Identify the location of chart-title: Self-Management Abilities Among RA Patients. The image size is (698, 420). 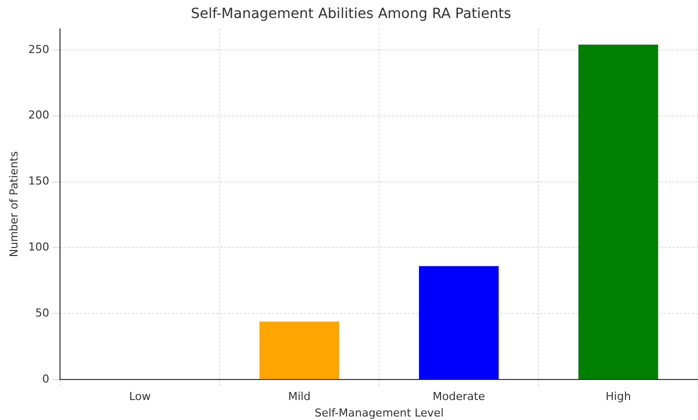
(351, 14).